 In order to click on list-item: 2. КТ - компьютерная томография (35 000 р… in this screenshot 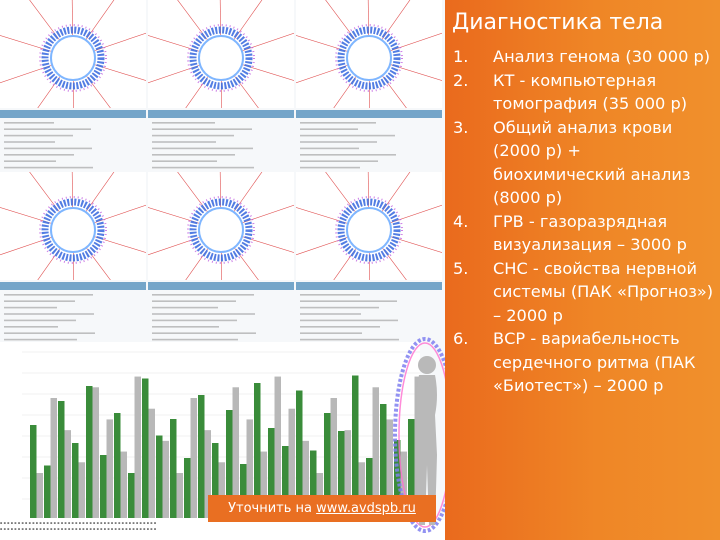, I will do `click(584, 92)`.